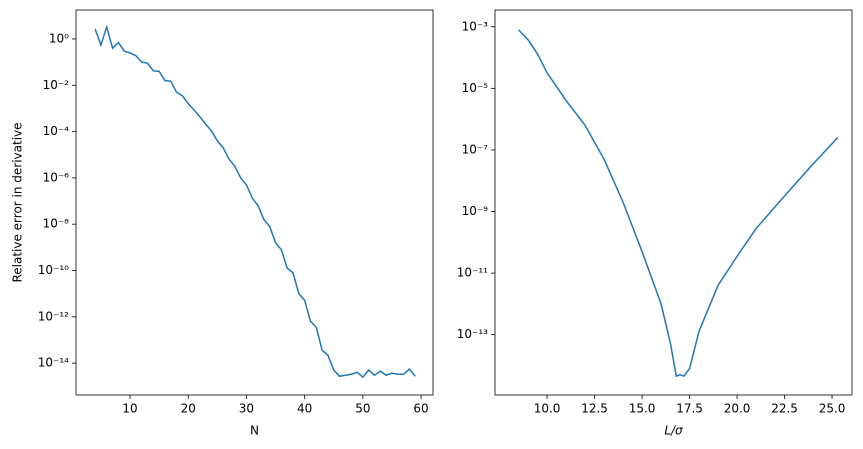 The image size is (863, 449). I want to click on y-tick-label: 10⁻¹⁴, so click(53, 363).